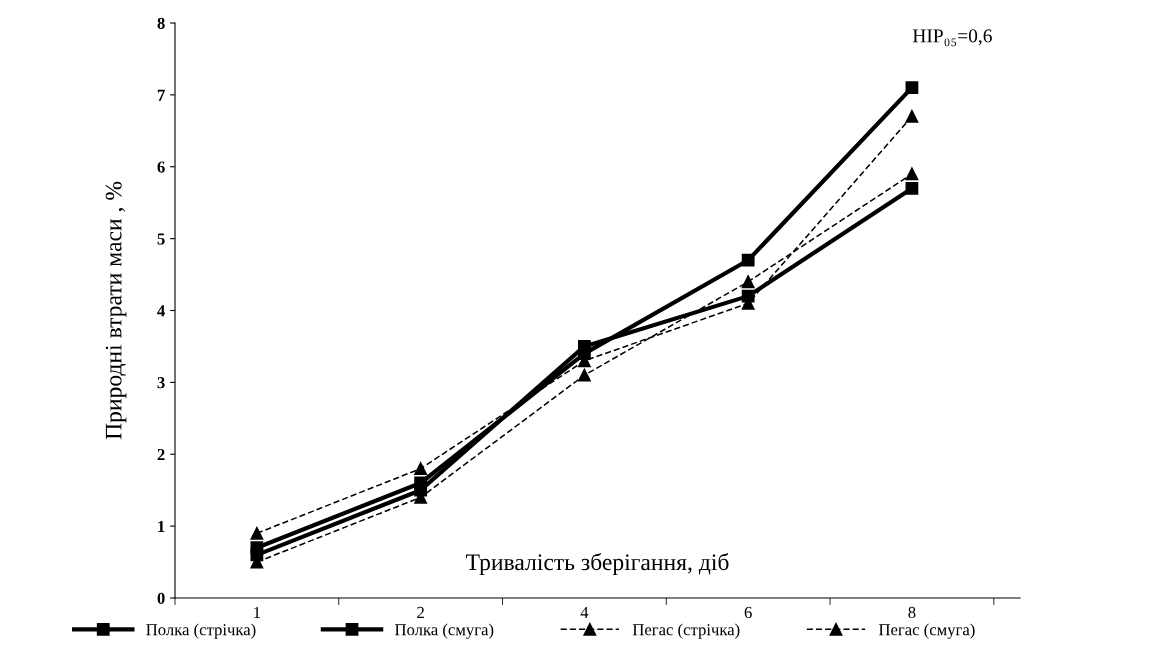 The image size is (1166, 646). What do you see at coordinates (444, 631) in the screenshot?
I see `legend-label: Полка (смуга)` at bounding box center [444, 631].